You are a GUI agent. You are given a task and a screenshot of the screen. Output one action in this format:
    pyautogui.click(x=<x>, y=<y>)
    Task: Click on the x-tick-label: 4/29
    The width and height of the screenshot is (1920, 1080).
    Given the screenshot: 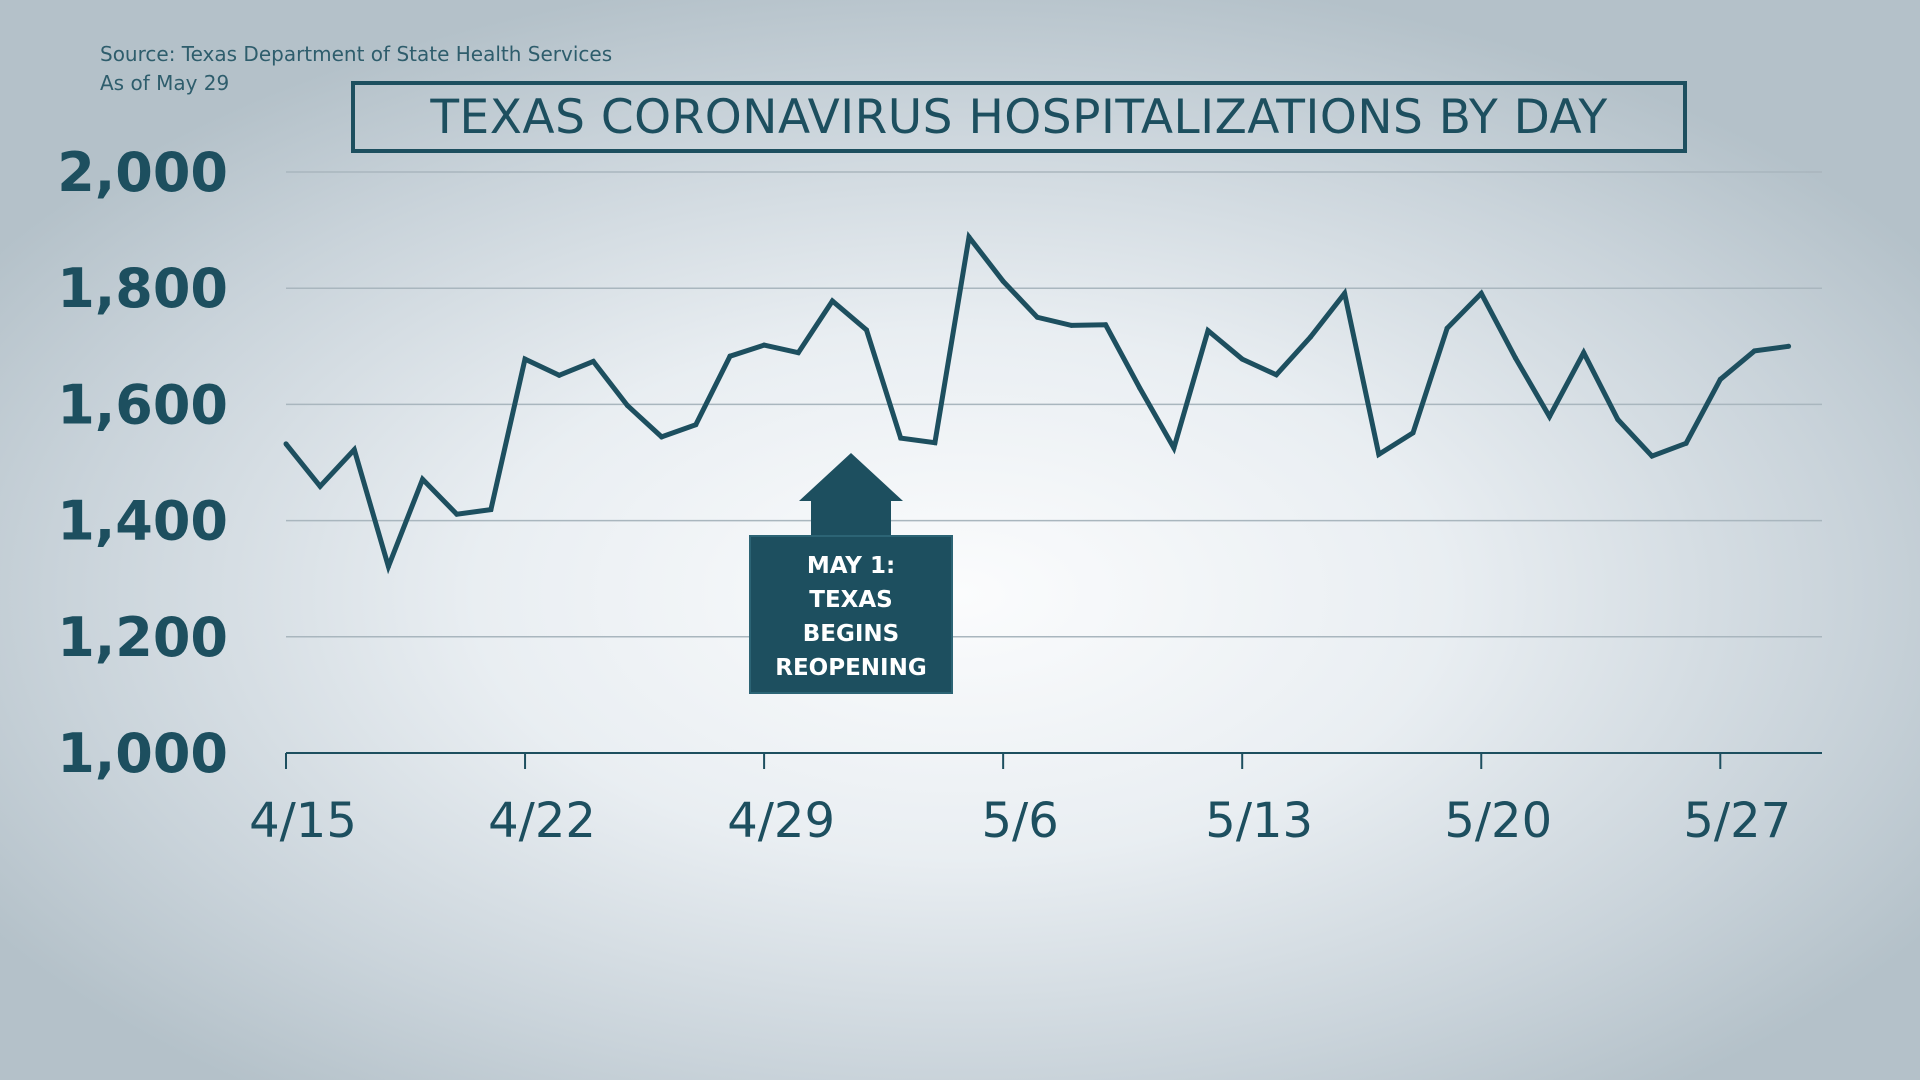 What is the action you would take?
    pyautogui.click(x=781, y=821)
    